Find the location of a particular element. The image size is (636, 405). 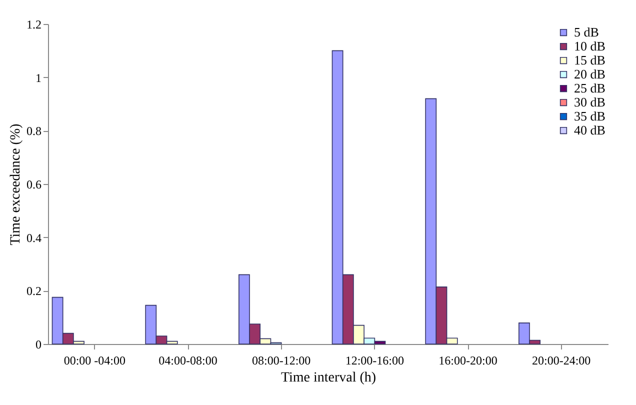

y-axis-title: Time exceedance (%) is located at coordinates (16, 184).